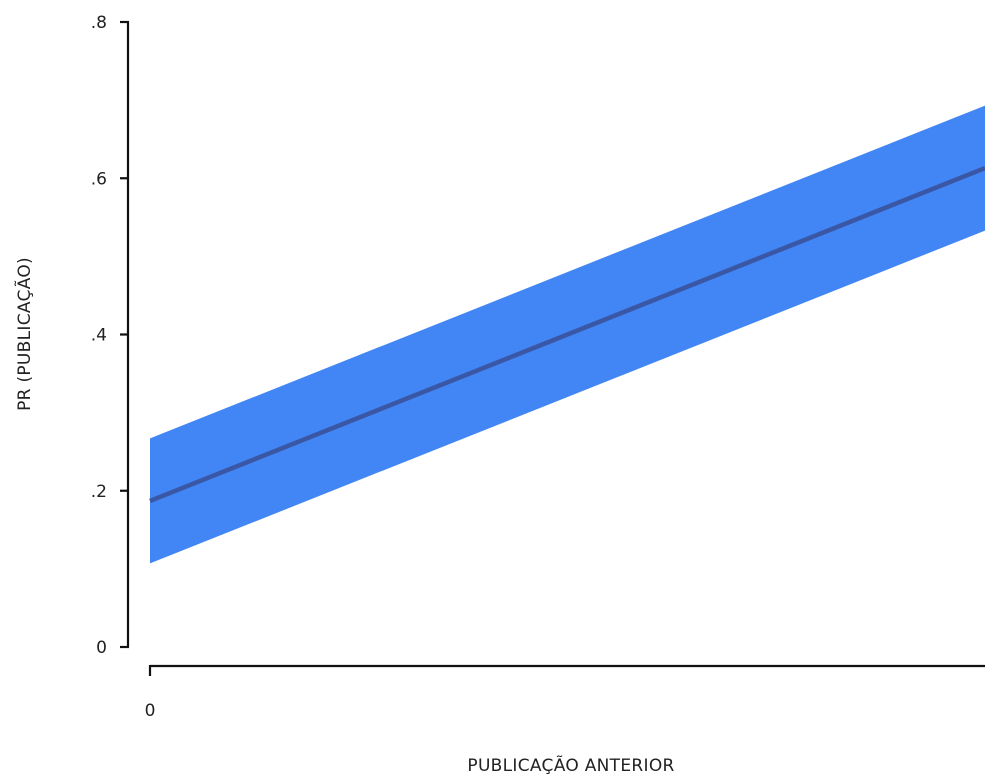  I want to click on y-tick-label: .2, so click(99, 492).